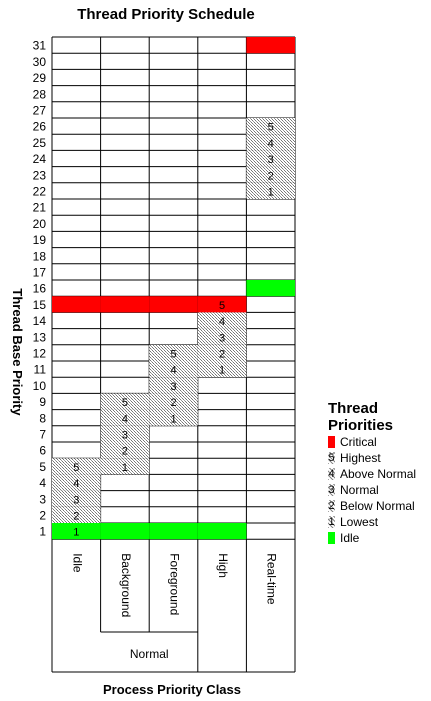 Image resolution: width=431 pixels, height=701 pixels. I want to click on row-number-label: 4, so click(42, 483).